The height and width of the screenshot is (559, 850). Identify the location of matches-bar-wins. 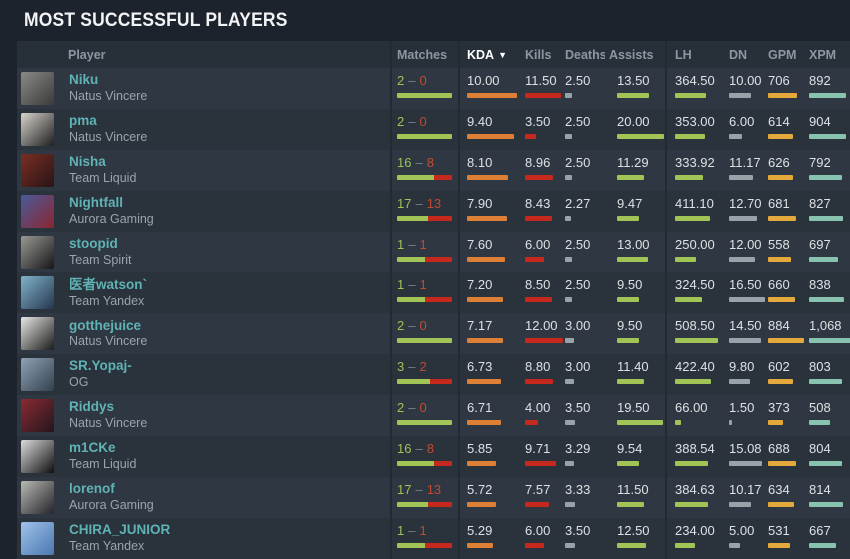
(411, 259).